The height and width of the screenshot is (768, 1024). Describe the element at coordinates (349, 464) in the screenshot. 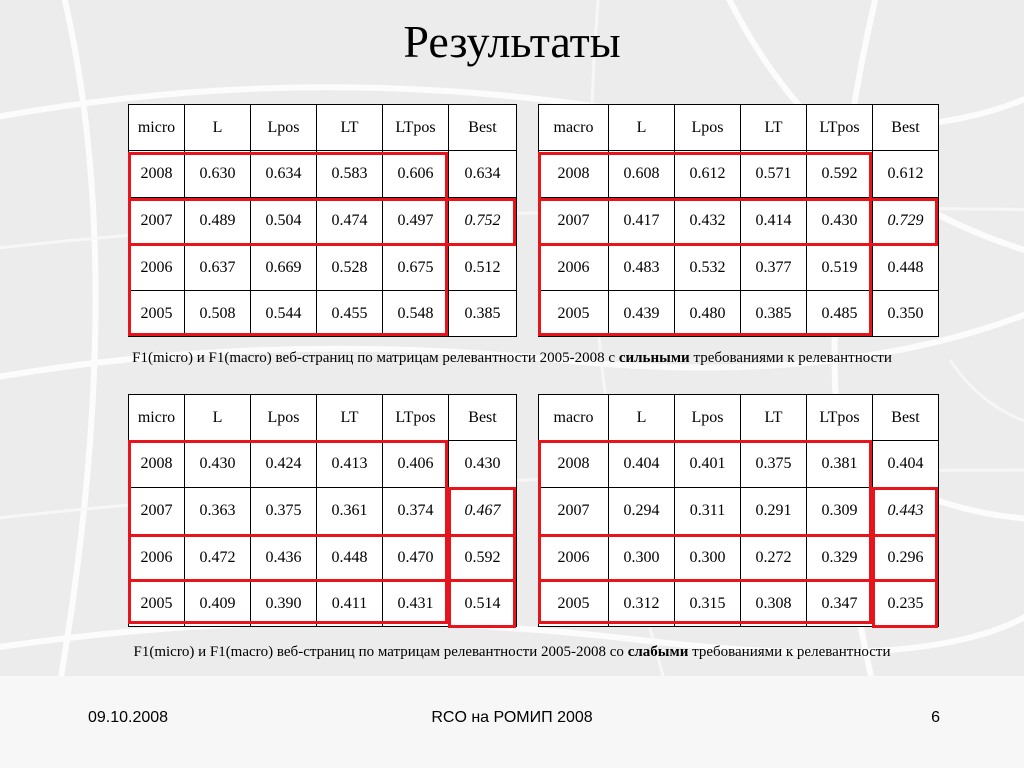

I see `table-cell: 0.413` at that location.